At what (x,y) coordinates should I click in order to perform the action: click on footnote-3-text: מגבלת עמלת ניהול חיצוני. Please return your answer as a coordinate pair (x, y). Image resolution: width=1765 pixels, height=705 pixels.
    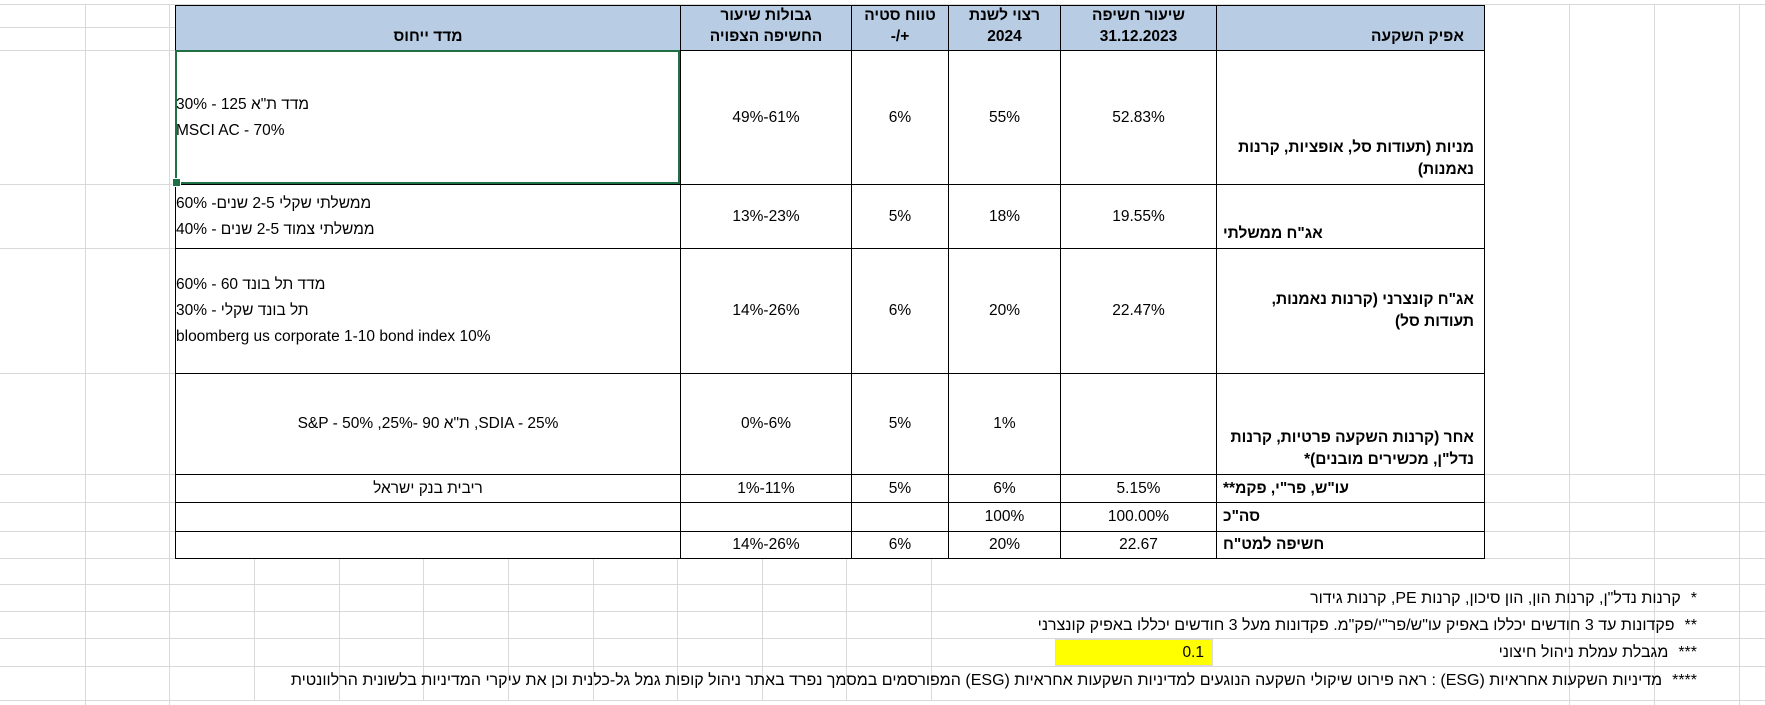
    Looking at the image, I should click on (1583, 652).